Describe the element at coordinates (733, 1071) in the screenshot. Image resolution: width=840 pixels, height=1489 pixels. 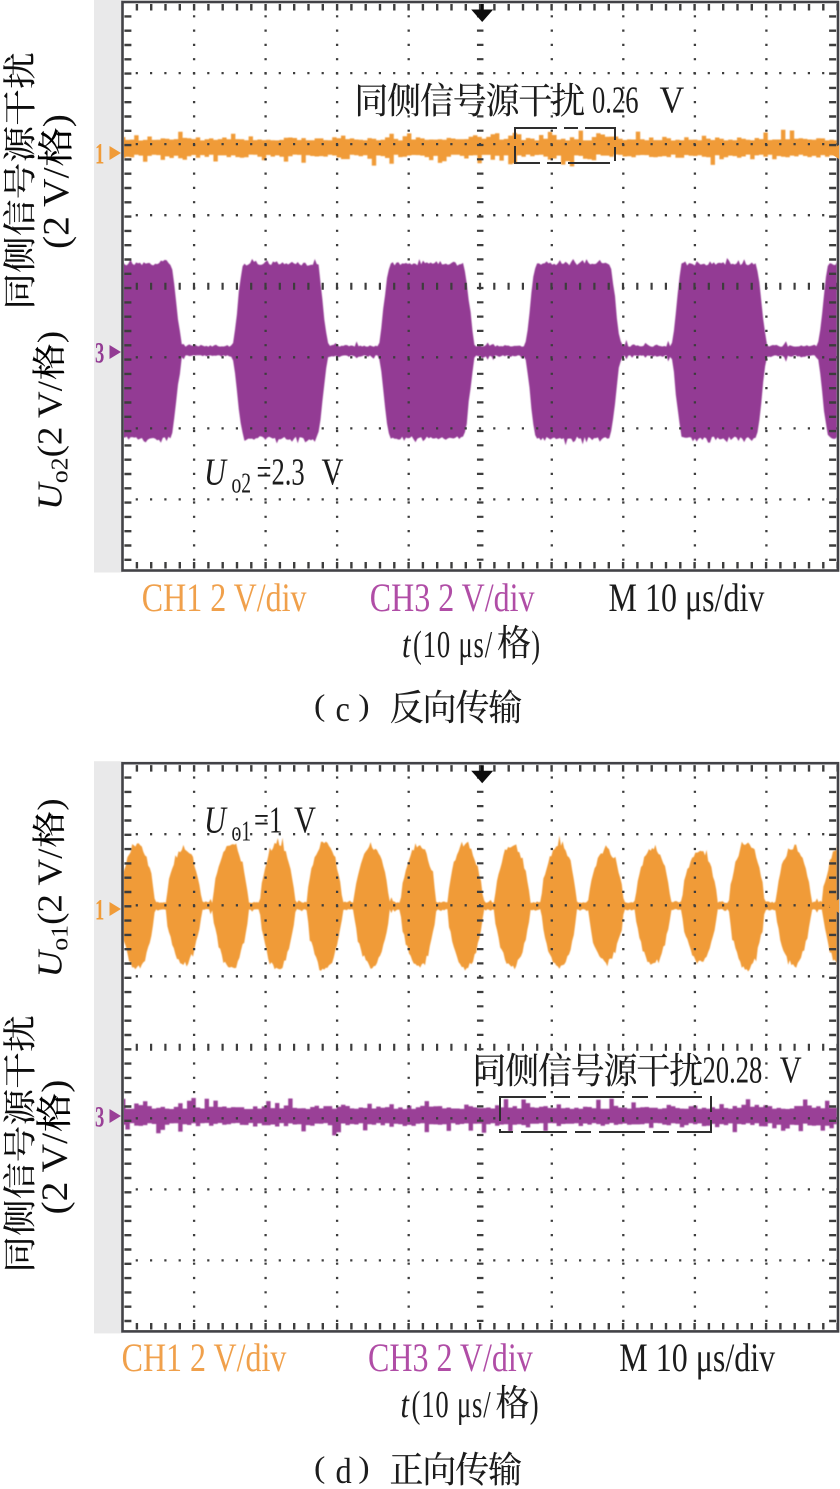
I see `svg-text: 20.28` at that location.